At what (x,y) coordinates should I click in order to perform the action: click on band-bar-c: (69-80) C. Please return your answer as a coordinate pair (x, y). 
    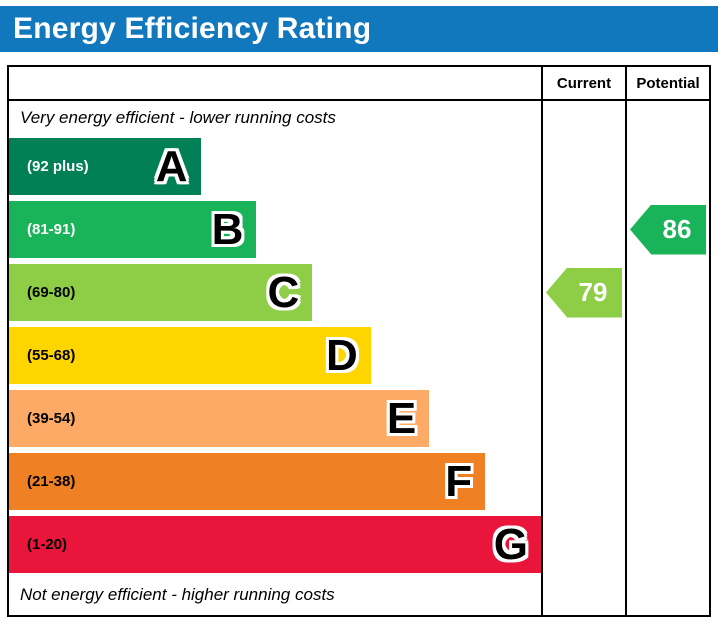
    Looking at the image, I should click on (161, 292).